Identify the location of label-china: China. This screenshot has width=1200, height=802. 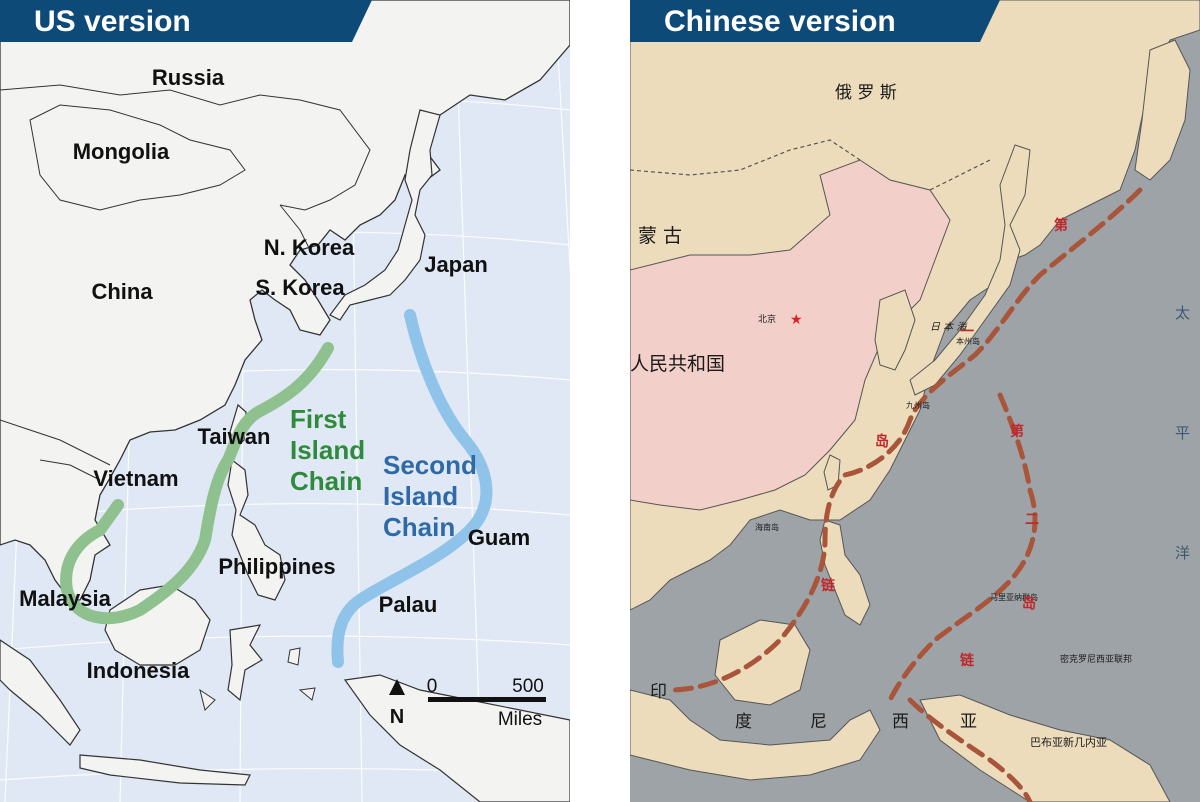
(122, 291).